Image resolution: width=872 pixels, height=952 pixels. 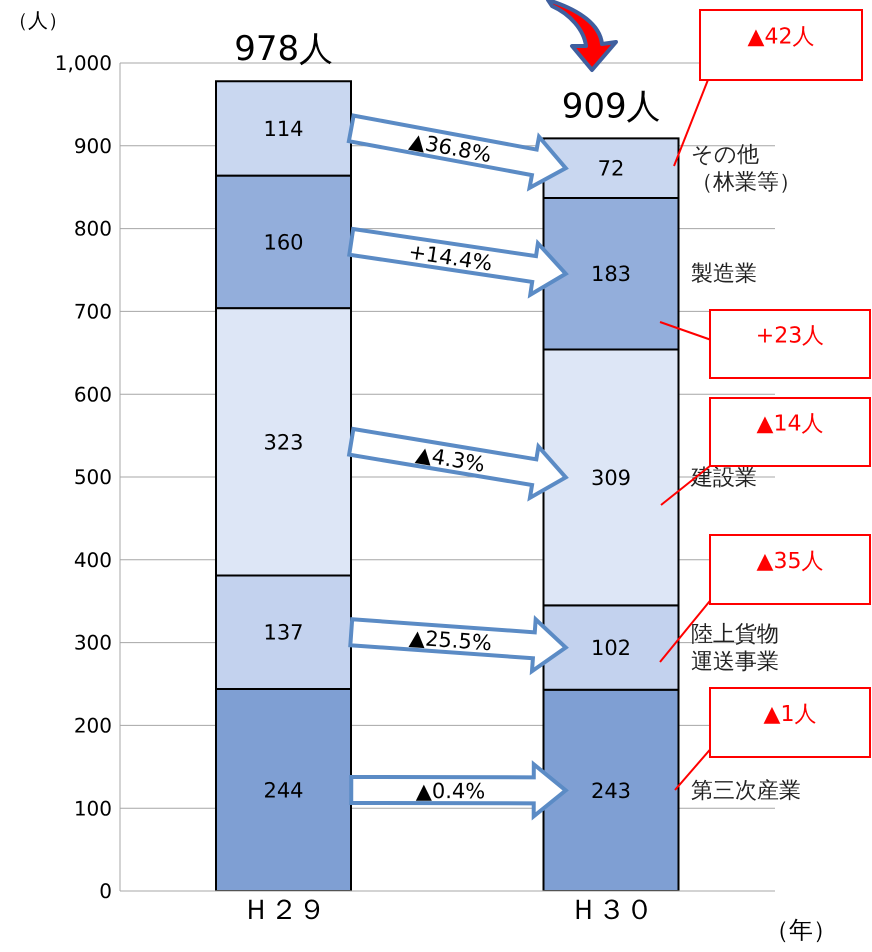 I want to click on y-tick-label: 500, so click(x=93, y=477).